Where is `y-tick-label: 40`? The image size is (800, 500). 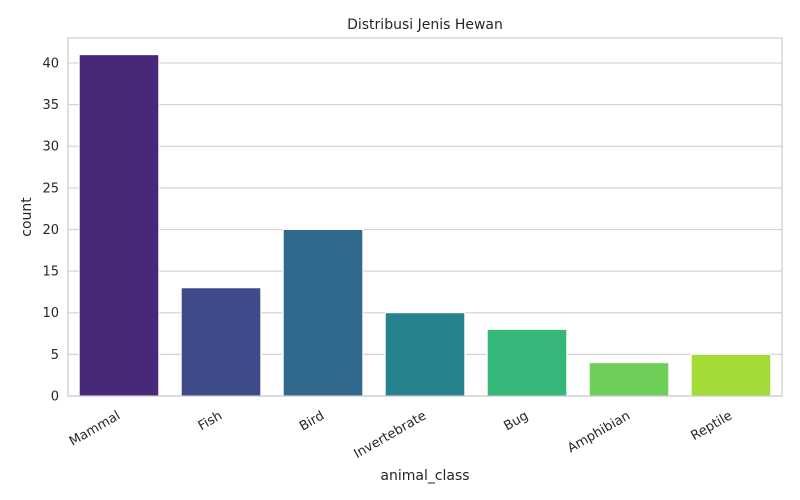 y-tick-label: 40 is located at coordinates (50, 63).